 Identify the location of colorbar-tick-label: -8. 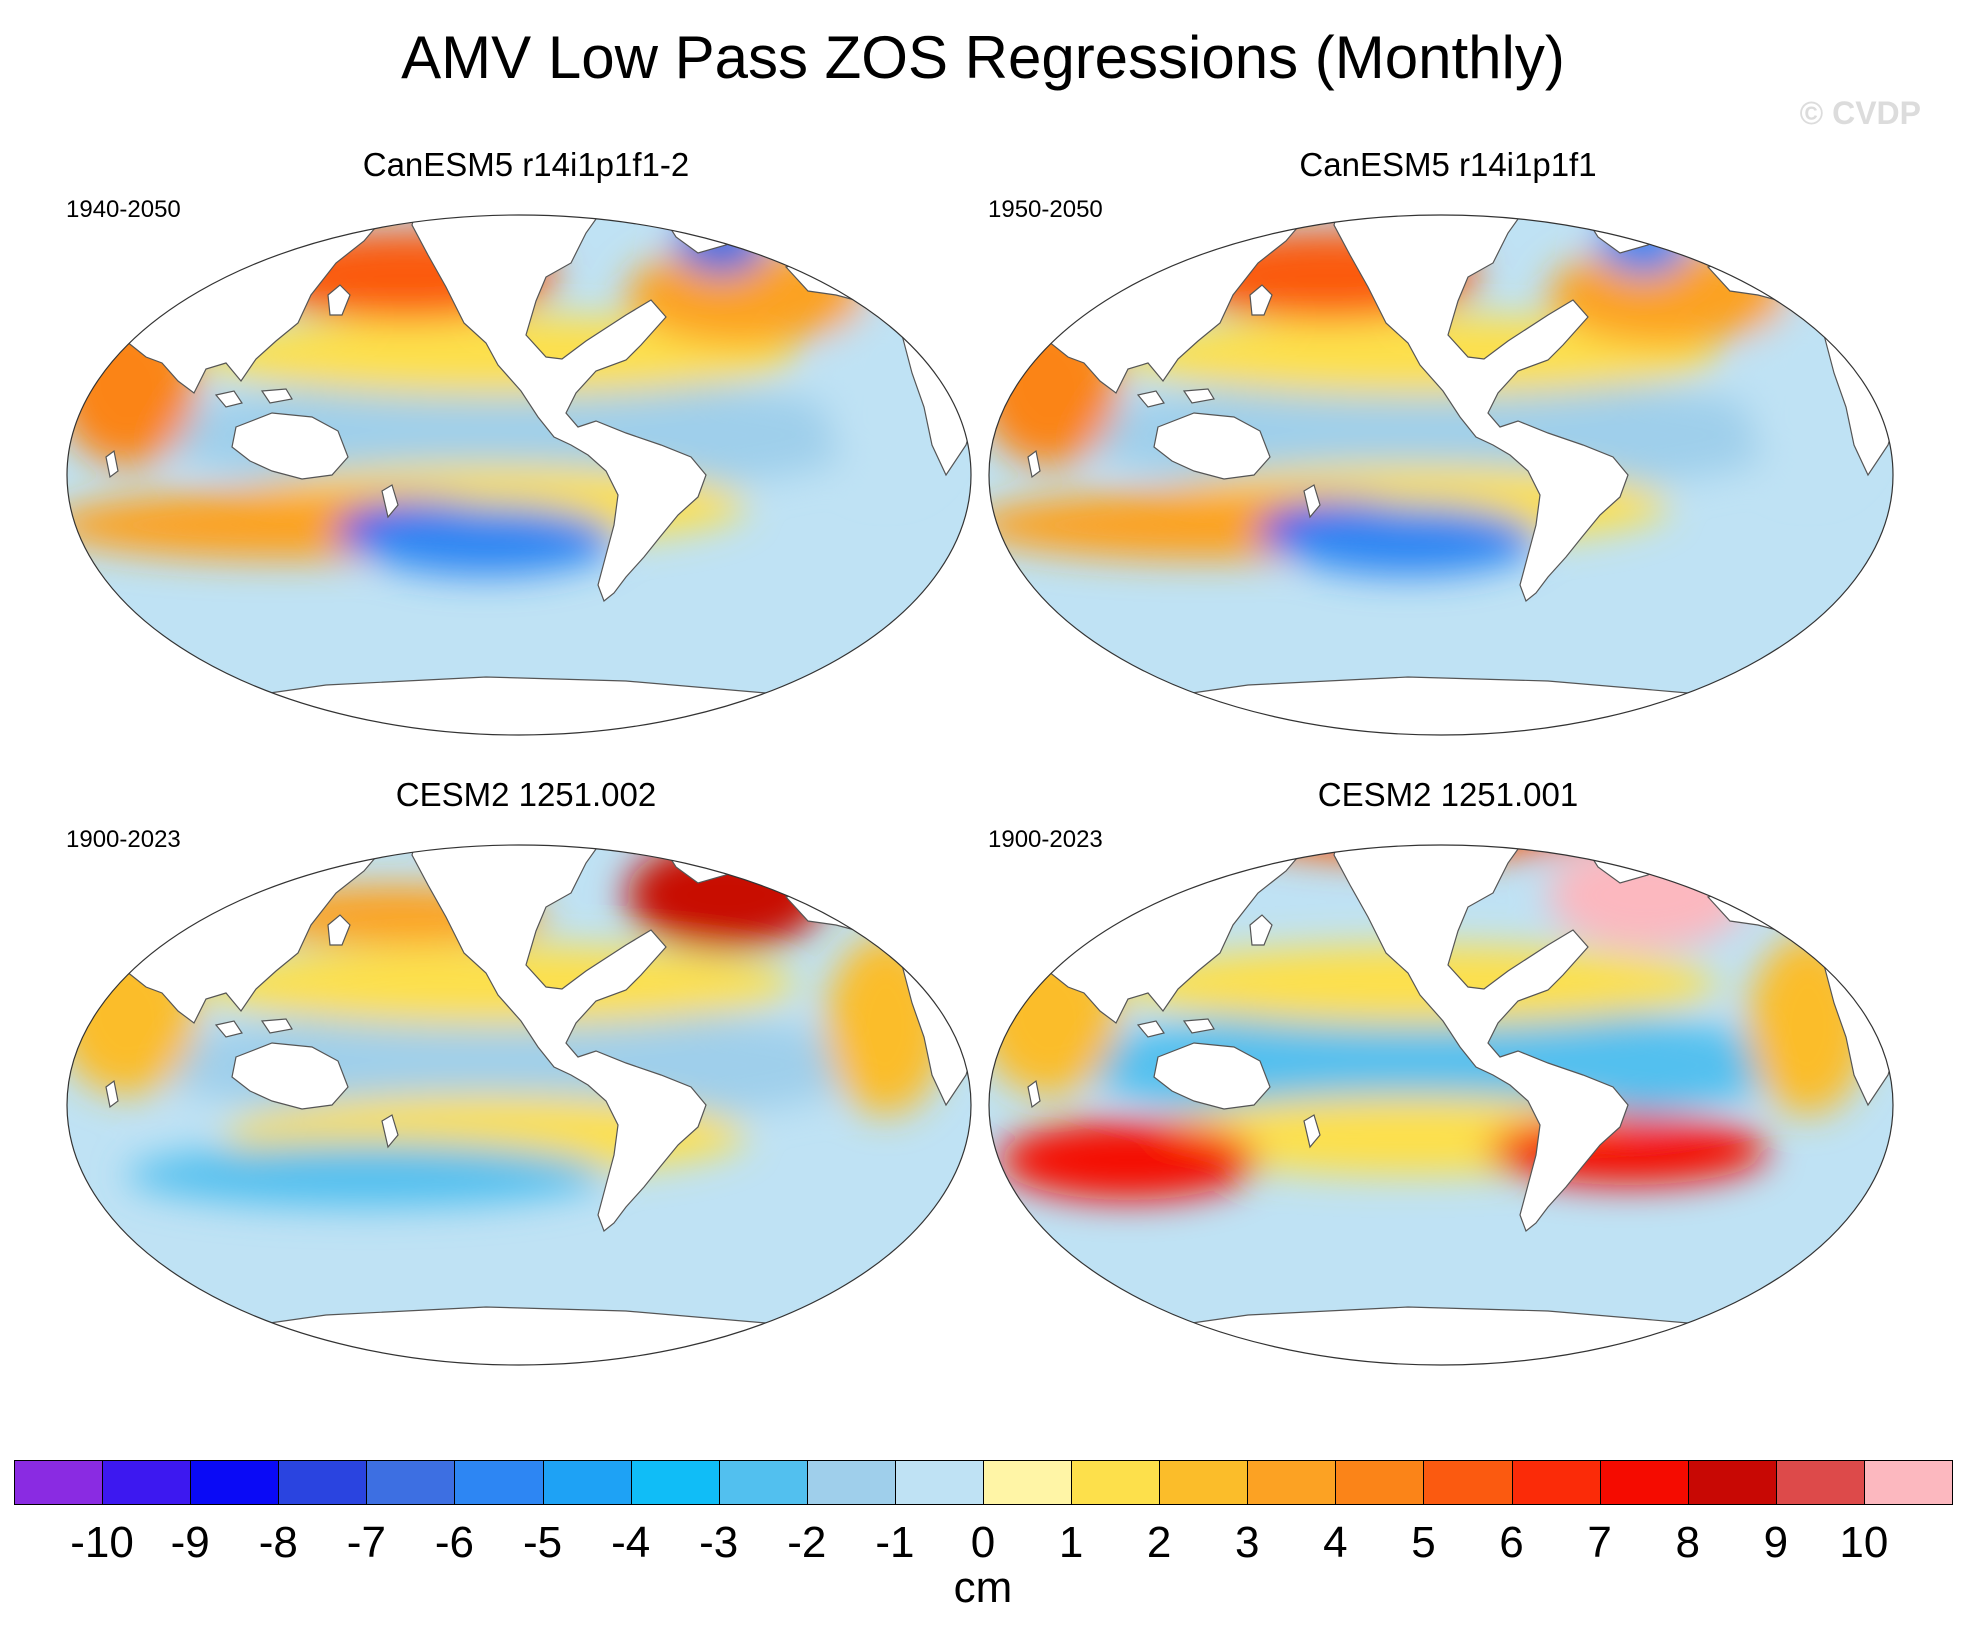
(278, 1542).